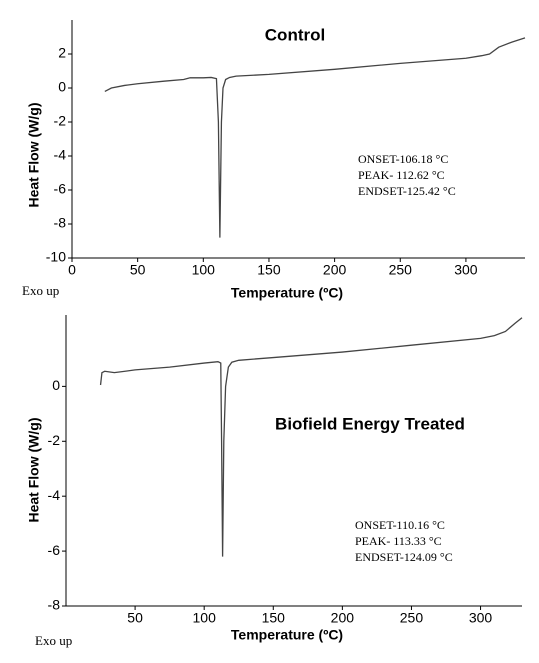 Image resolution: width=539 pixels, height=663 pixels. Describe the element at coordinates (370, 423) in the screenshot. I see `chart-title: Biofield Energy Treated` at that location.